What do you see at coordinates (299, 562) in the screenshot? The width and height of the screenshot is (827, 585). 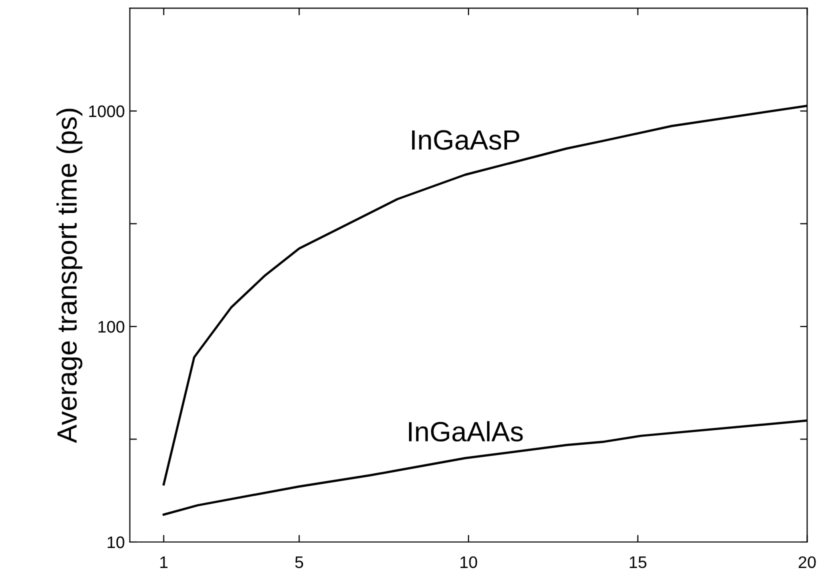 I see `x-tick-label: 5` at bounding box center [299, 562].